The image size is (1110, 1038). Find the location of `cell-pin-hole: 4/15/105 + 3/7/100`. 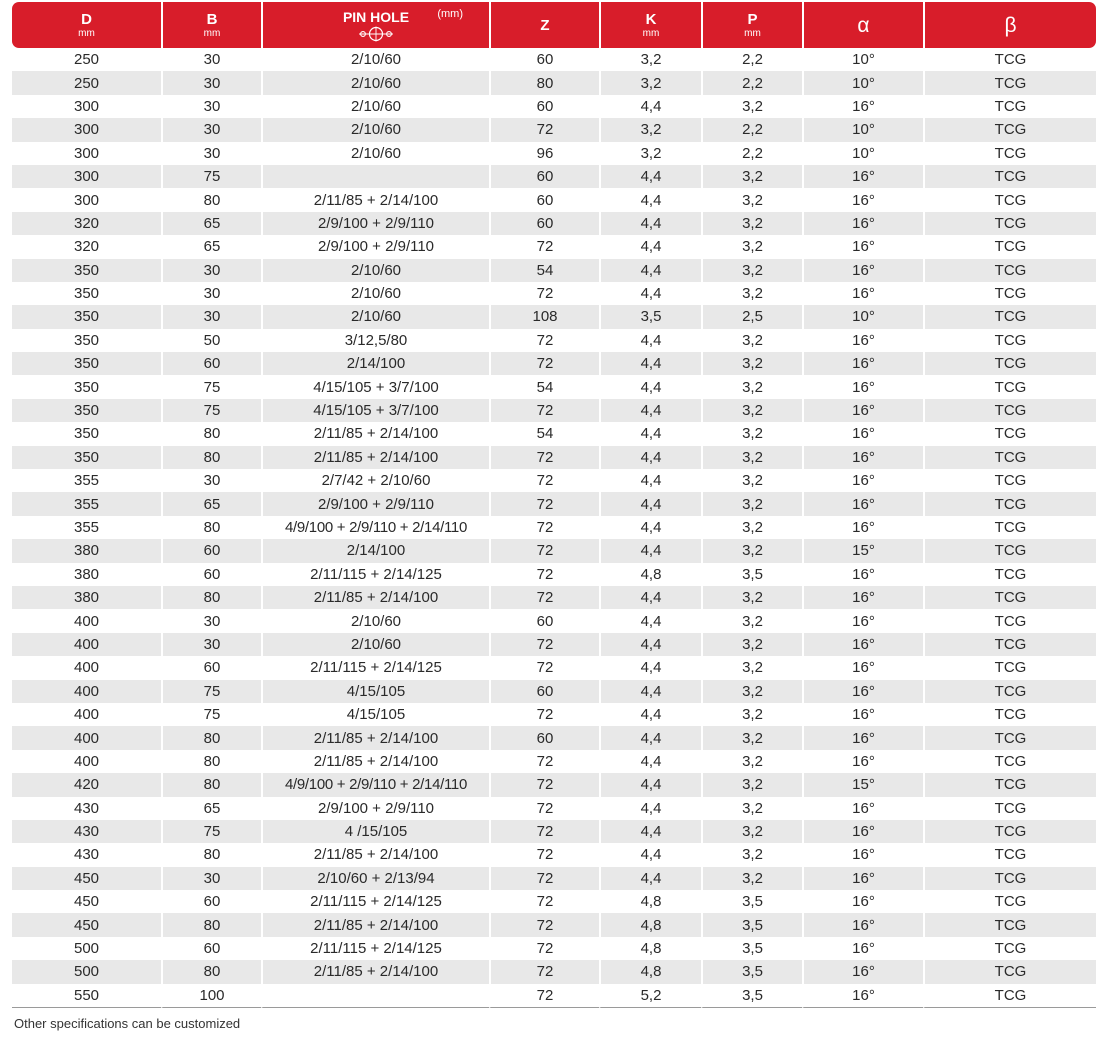

cell-pin-hole: 4/15/105 + 3/7/100 is located at coordinates (375, 410).